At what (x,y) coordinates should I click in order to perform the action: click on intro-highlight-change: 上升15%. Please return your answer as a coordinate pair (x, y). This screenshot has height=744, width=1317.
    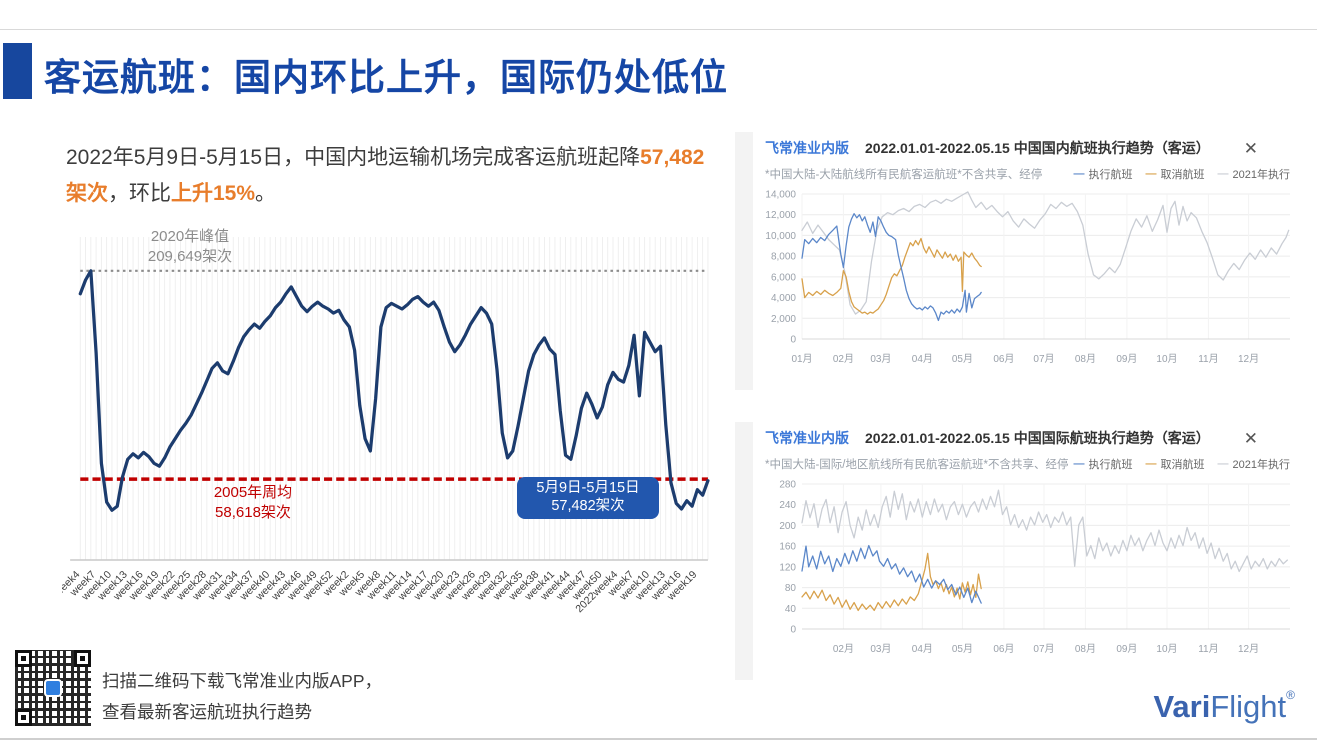
    Looking at the image, I should click on (213, 193).